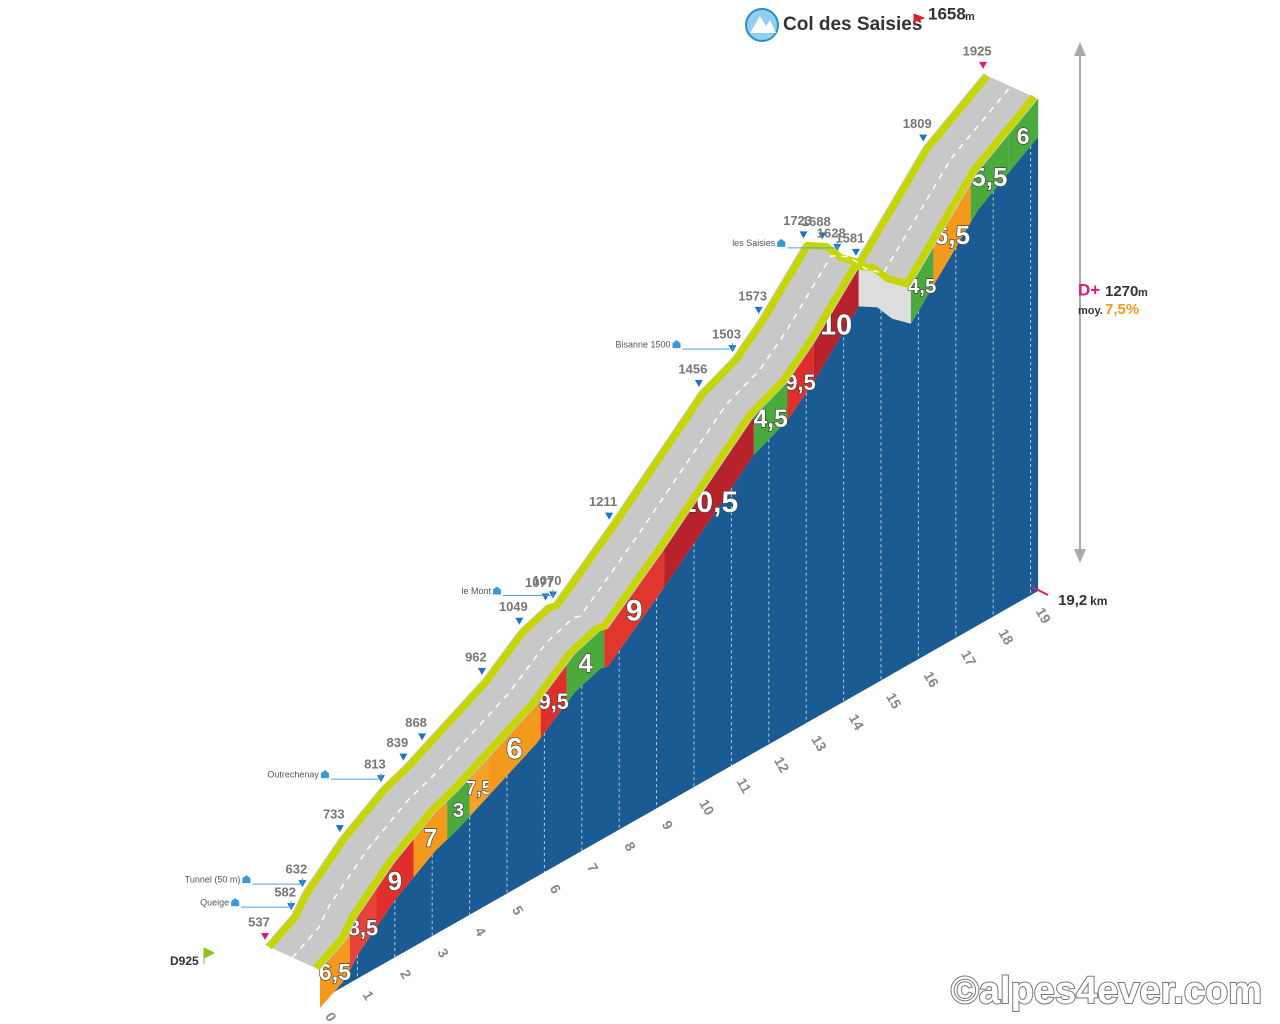 This screenshot has height=1024, width=1280. I want to click on gradient-label: 4, so click(585, 663).